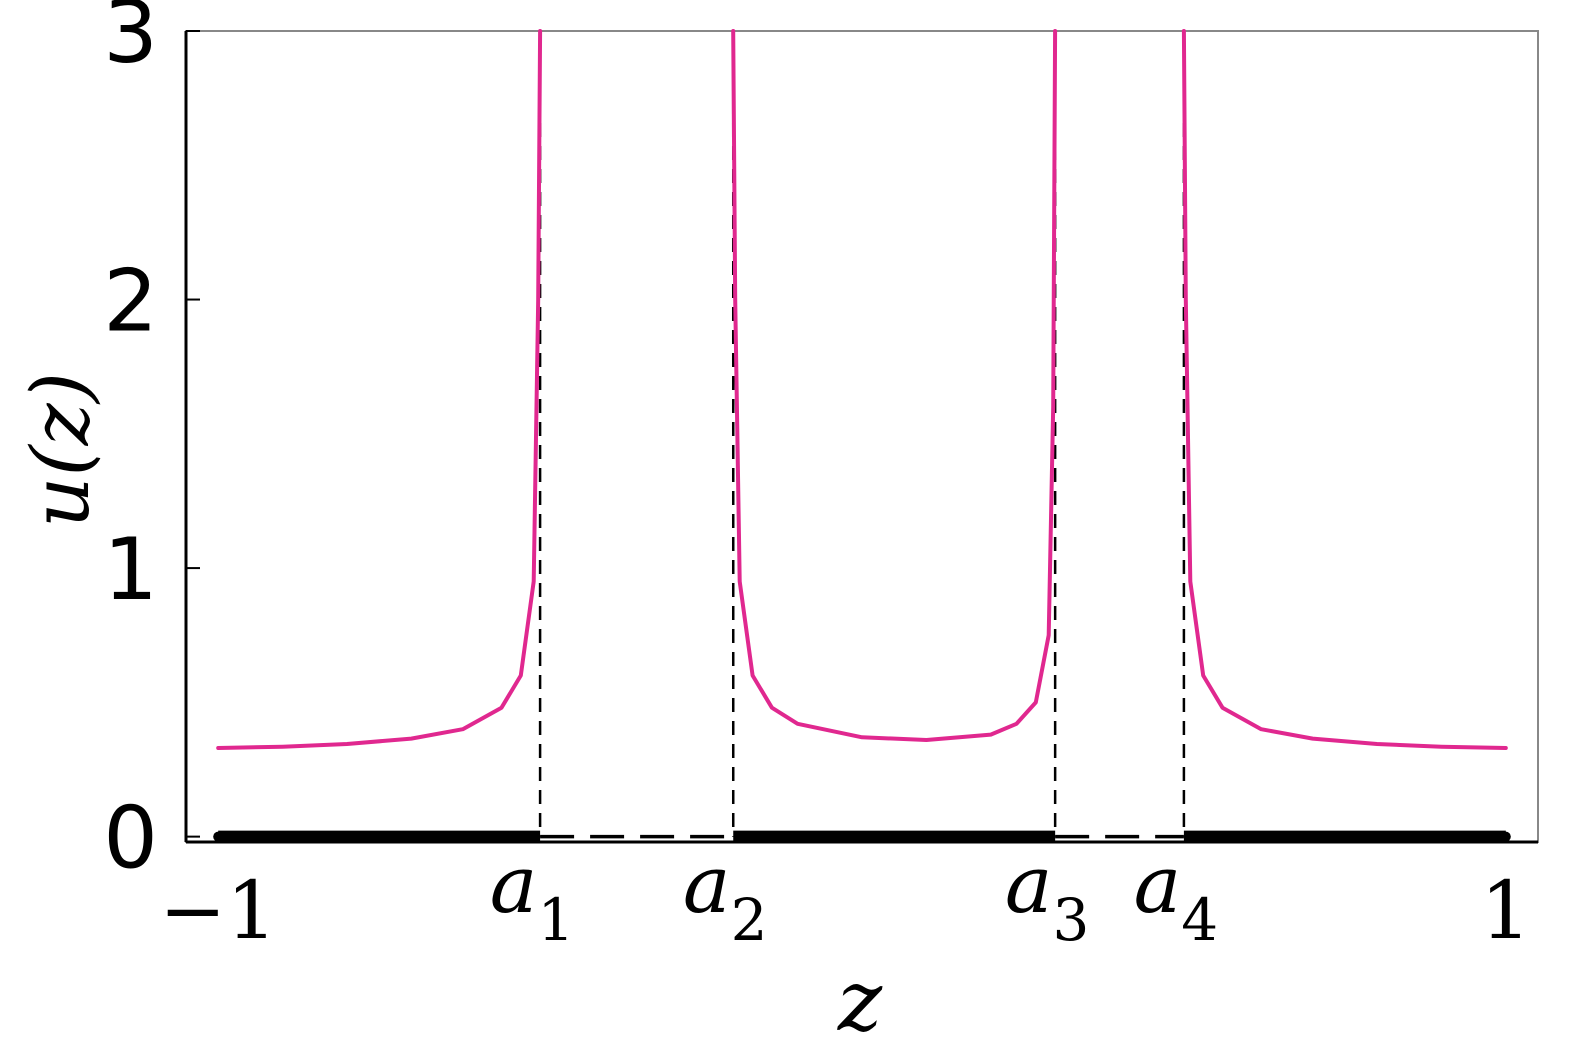 The image size is (1578, 1052). Describe the element at coordinates (532, 896) in the screenshot. I see `x-tick-label-a1: a1` at that location.